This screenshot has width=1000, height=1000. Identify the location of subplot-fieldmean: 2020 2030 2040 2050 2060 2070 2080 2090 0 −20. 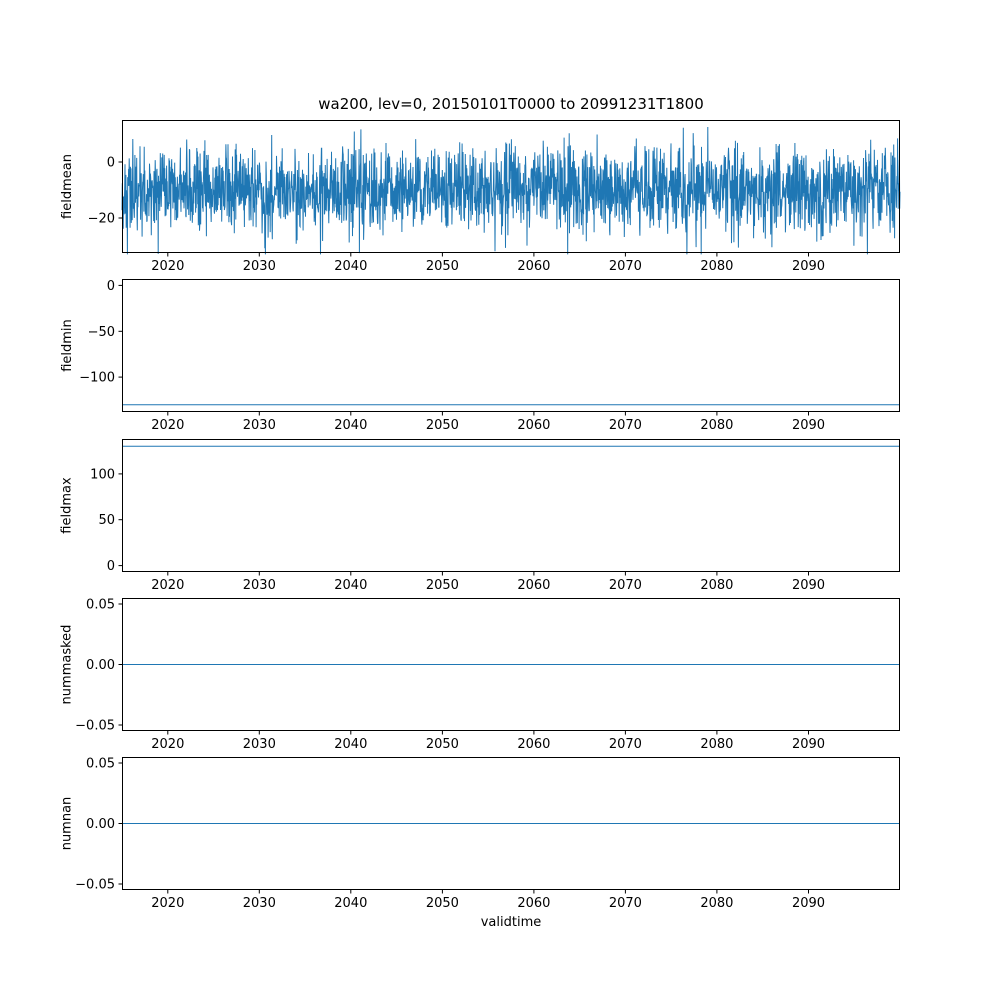
(494, 197).